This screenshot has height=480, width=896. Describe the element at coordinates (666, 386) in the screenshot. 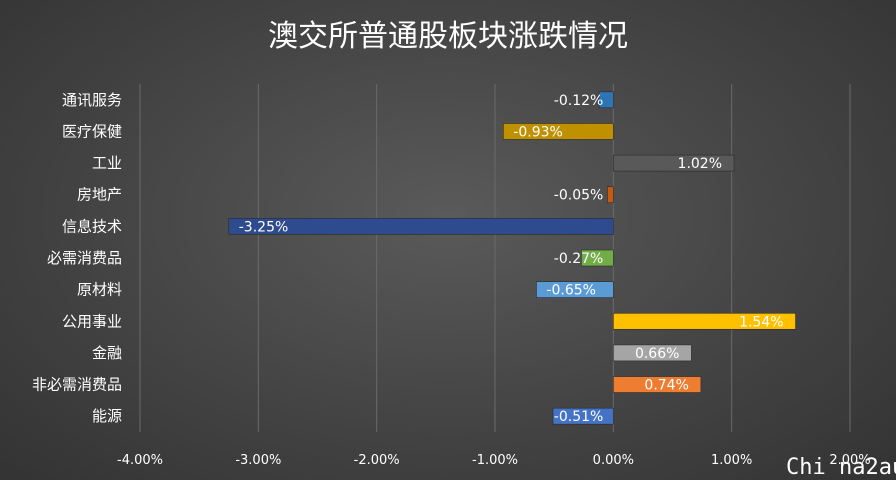

I see `data-label: 0.74%` at that location.